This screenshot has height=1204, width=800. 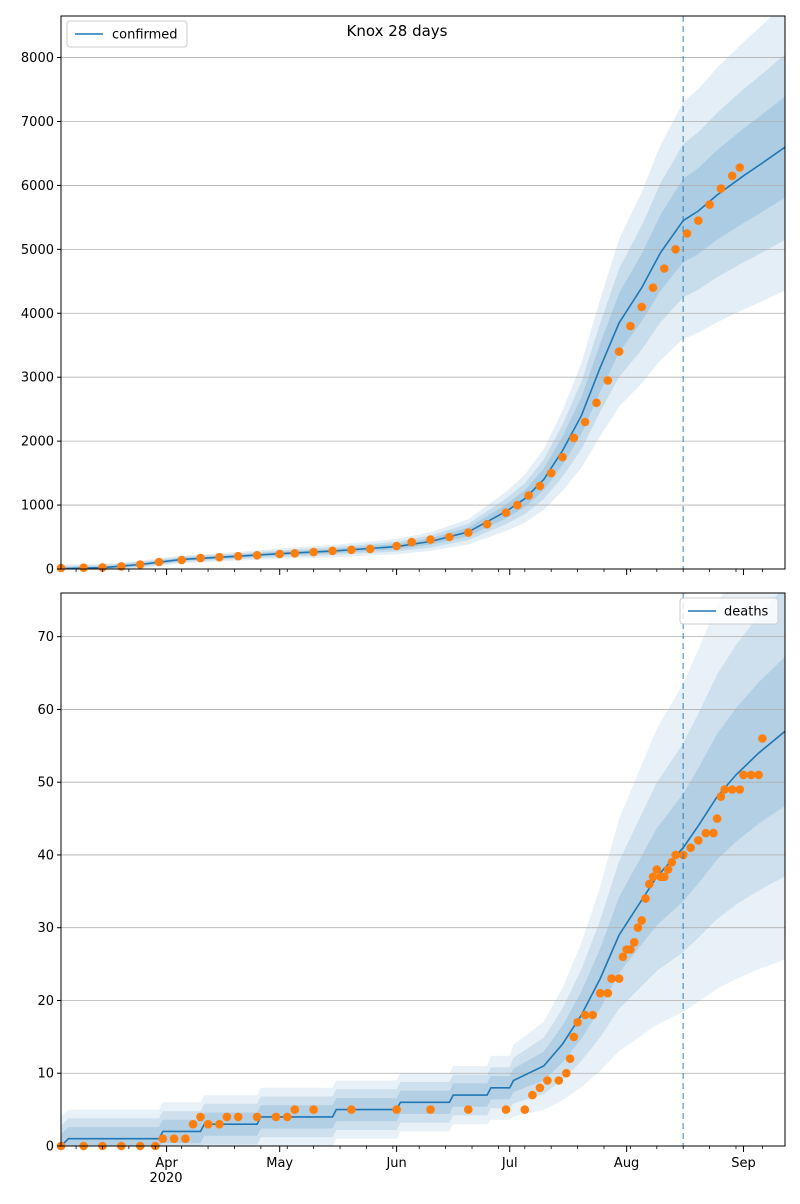 What do you see at coordinates (37, 378) in the screenshot?
I see `y-tick-label: 3000` at bounding box center [37, 378].